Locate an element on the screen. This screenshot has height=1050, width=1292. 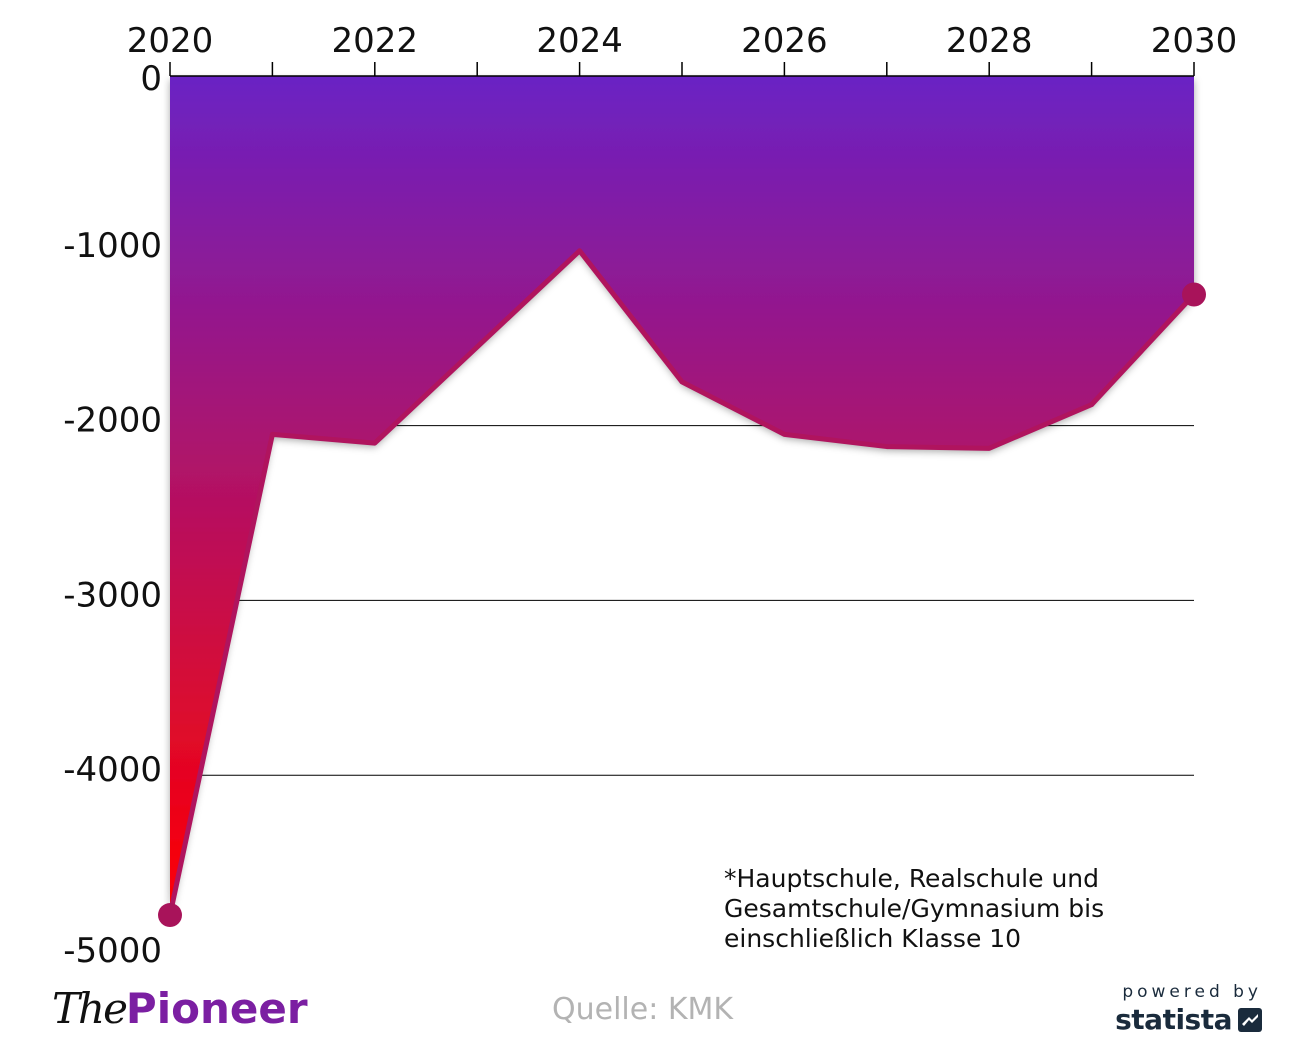
y-tick-label-0: 0 is located at coordinates (151, 79).